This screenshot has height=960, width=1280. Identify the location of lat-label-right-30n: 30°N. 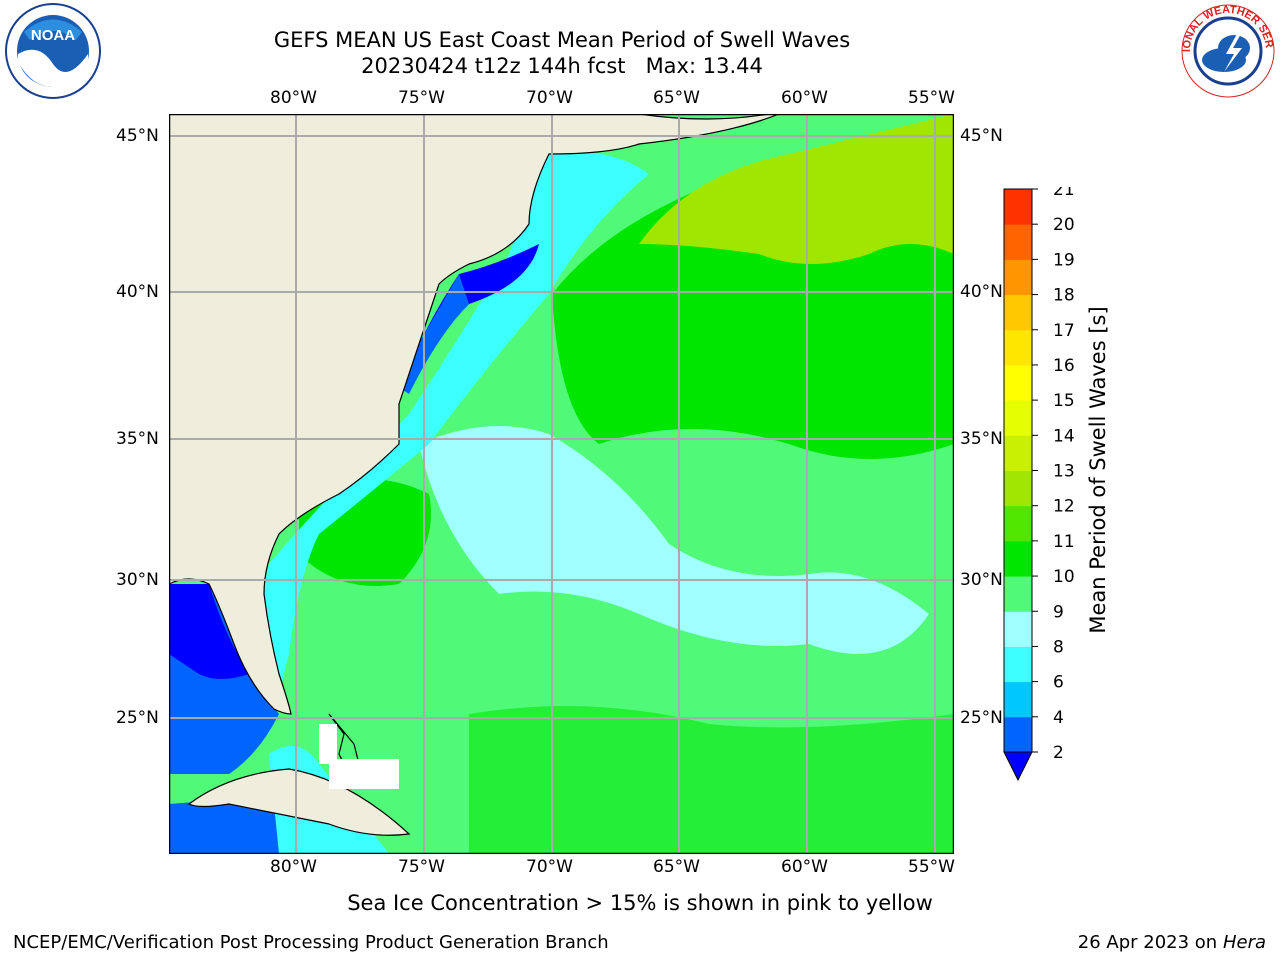
(981, 580).